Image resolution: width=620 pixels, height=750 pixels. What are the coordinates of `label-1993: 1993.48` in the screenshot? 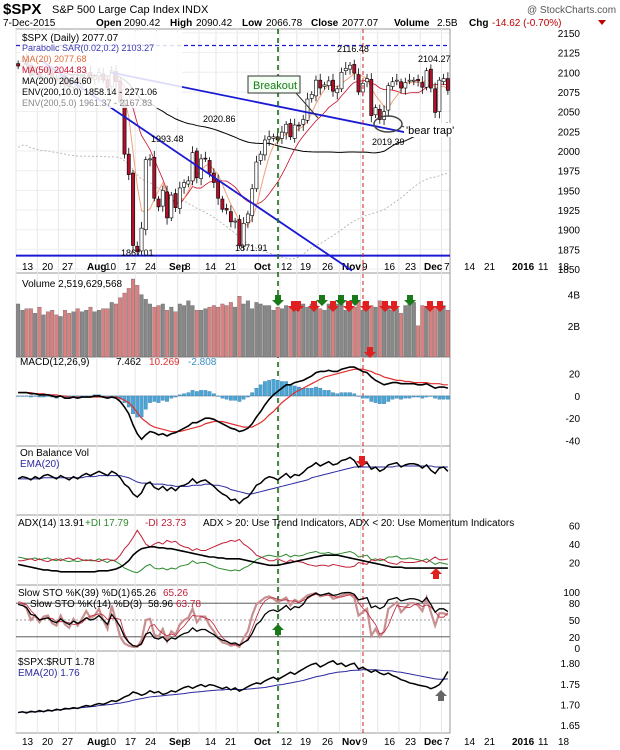 It's located at (167, 139).